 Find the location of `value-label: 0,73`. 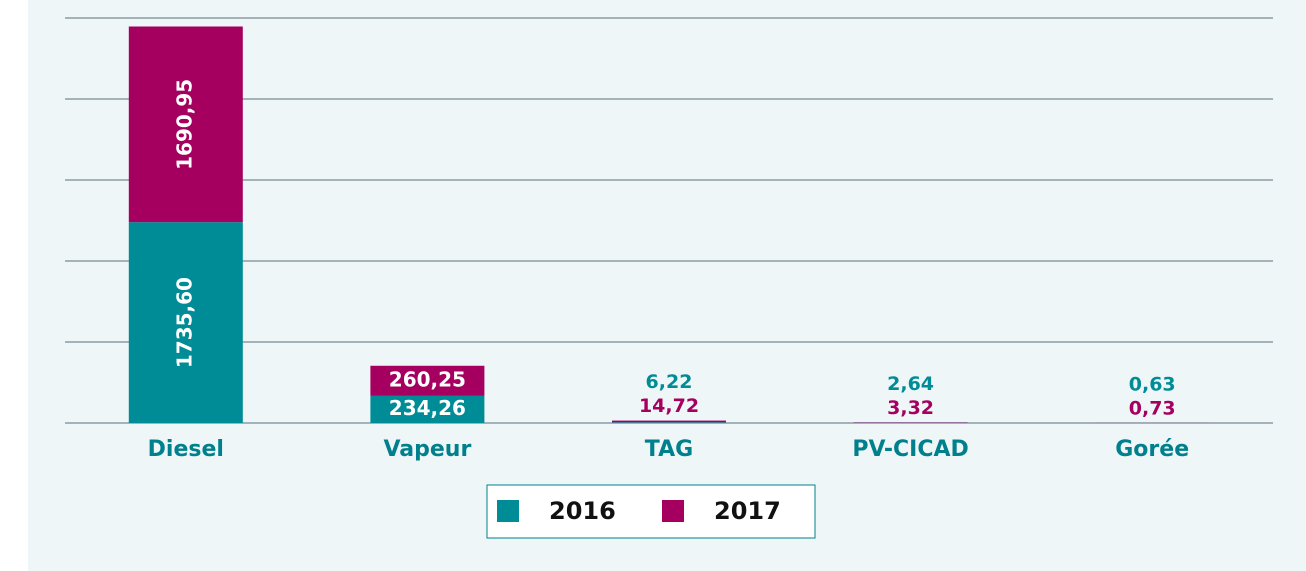

value-label: 0,73 is located at coordinates (1152, 408).